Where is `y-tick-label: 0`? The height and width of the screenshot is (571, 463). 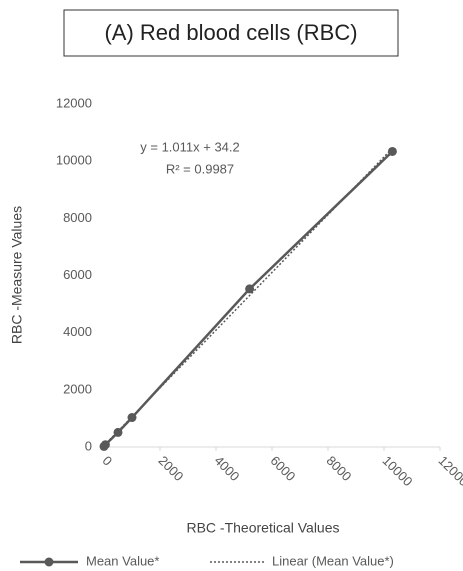 y-tick-label: 0 is located at coordinates (88, 445).